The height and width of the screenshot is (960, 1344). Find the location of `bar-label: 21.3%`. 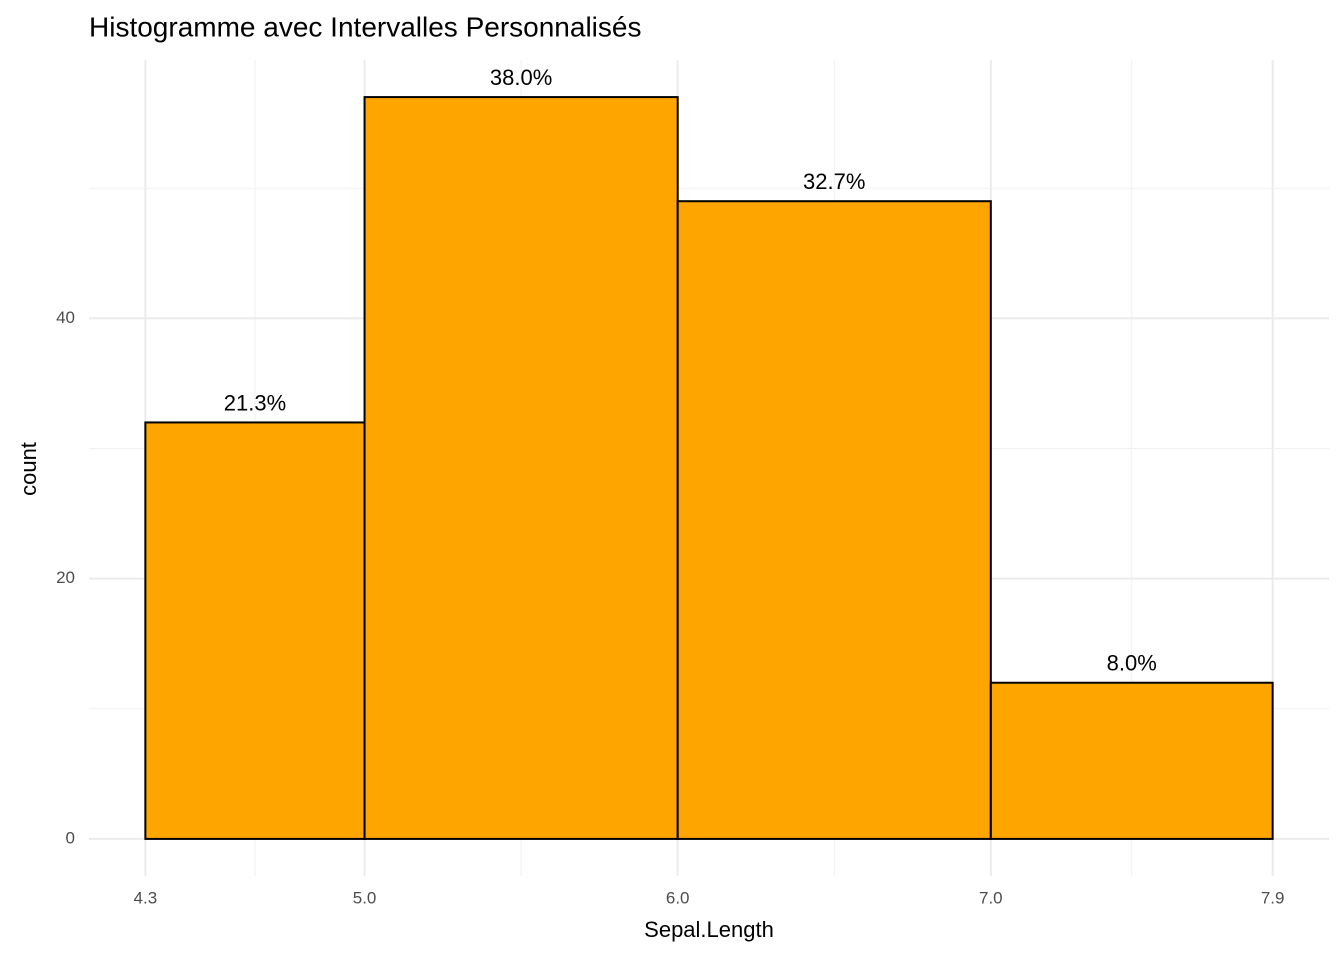

bar-label: 21.3% is located at coordinates (255, 402).